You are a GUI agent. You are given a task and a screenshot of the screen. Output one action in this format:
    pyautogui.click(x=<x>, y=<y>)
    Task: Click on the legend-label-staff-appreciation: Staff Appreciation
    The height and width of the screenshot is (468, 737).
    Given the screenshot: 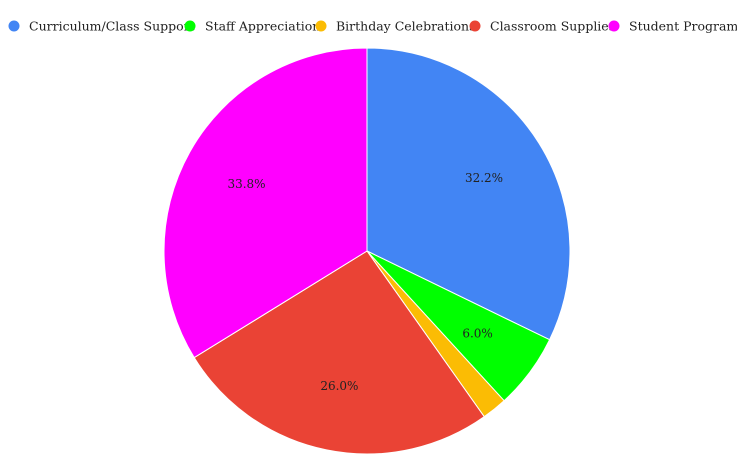 What is the action you would take?
    pyautogui.click(x=262, y=26)
    